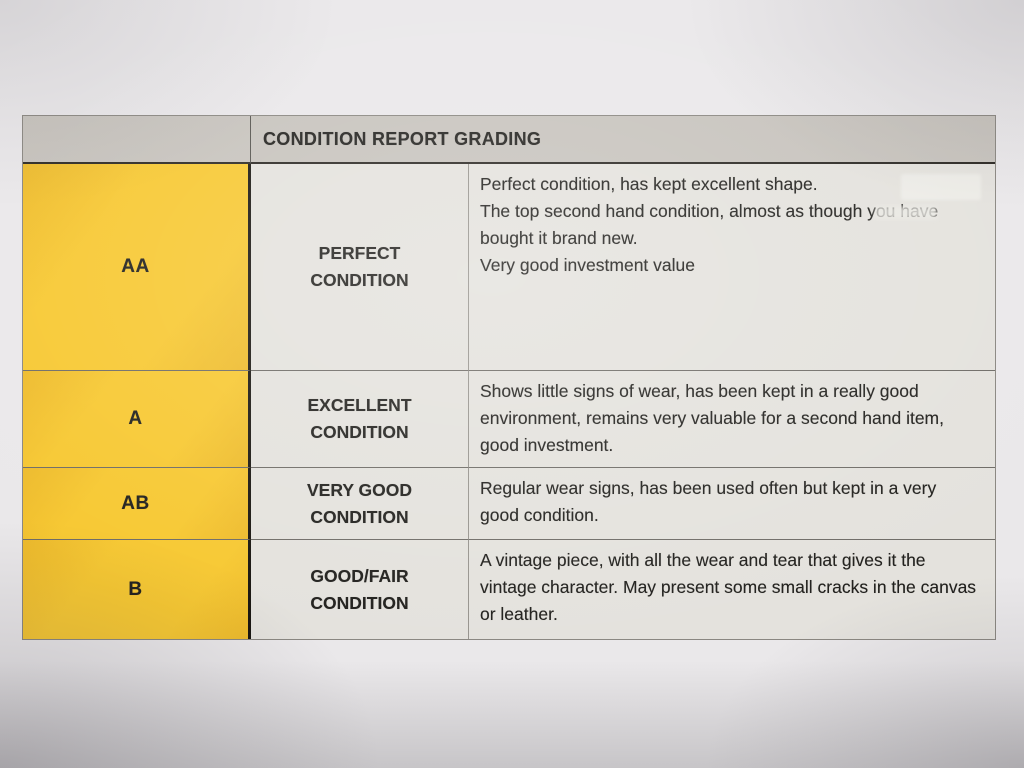  What do you see at coordinates (587, 265) in the screenshot?
I see `description-paragraph: Very good investment value` at bounding box center [587, 265].